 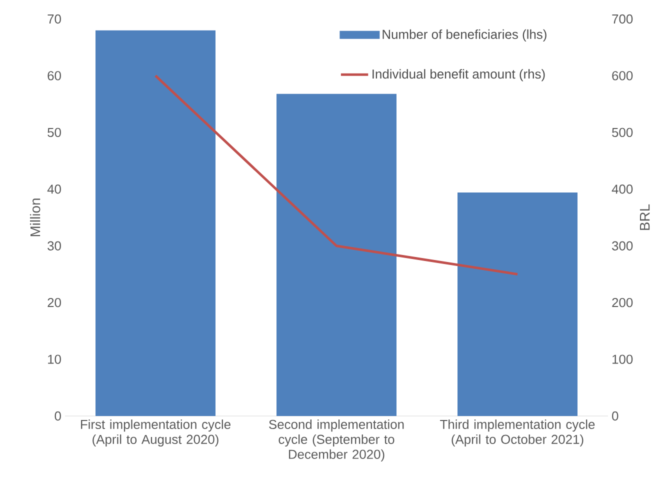 What do you see at coordinates (622, 245) in the screenshot?
I see `y2-tick-label: 300` at bounding box center [622, 245].